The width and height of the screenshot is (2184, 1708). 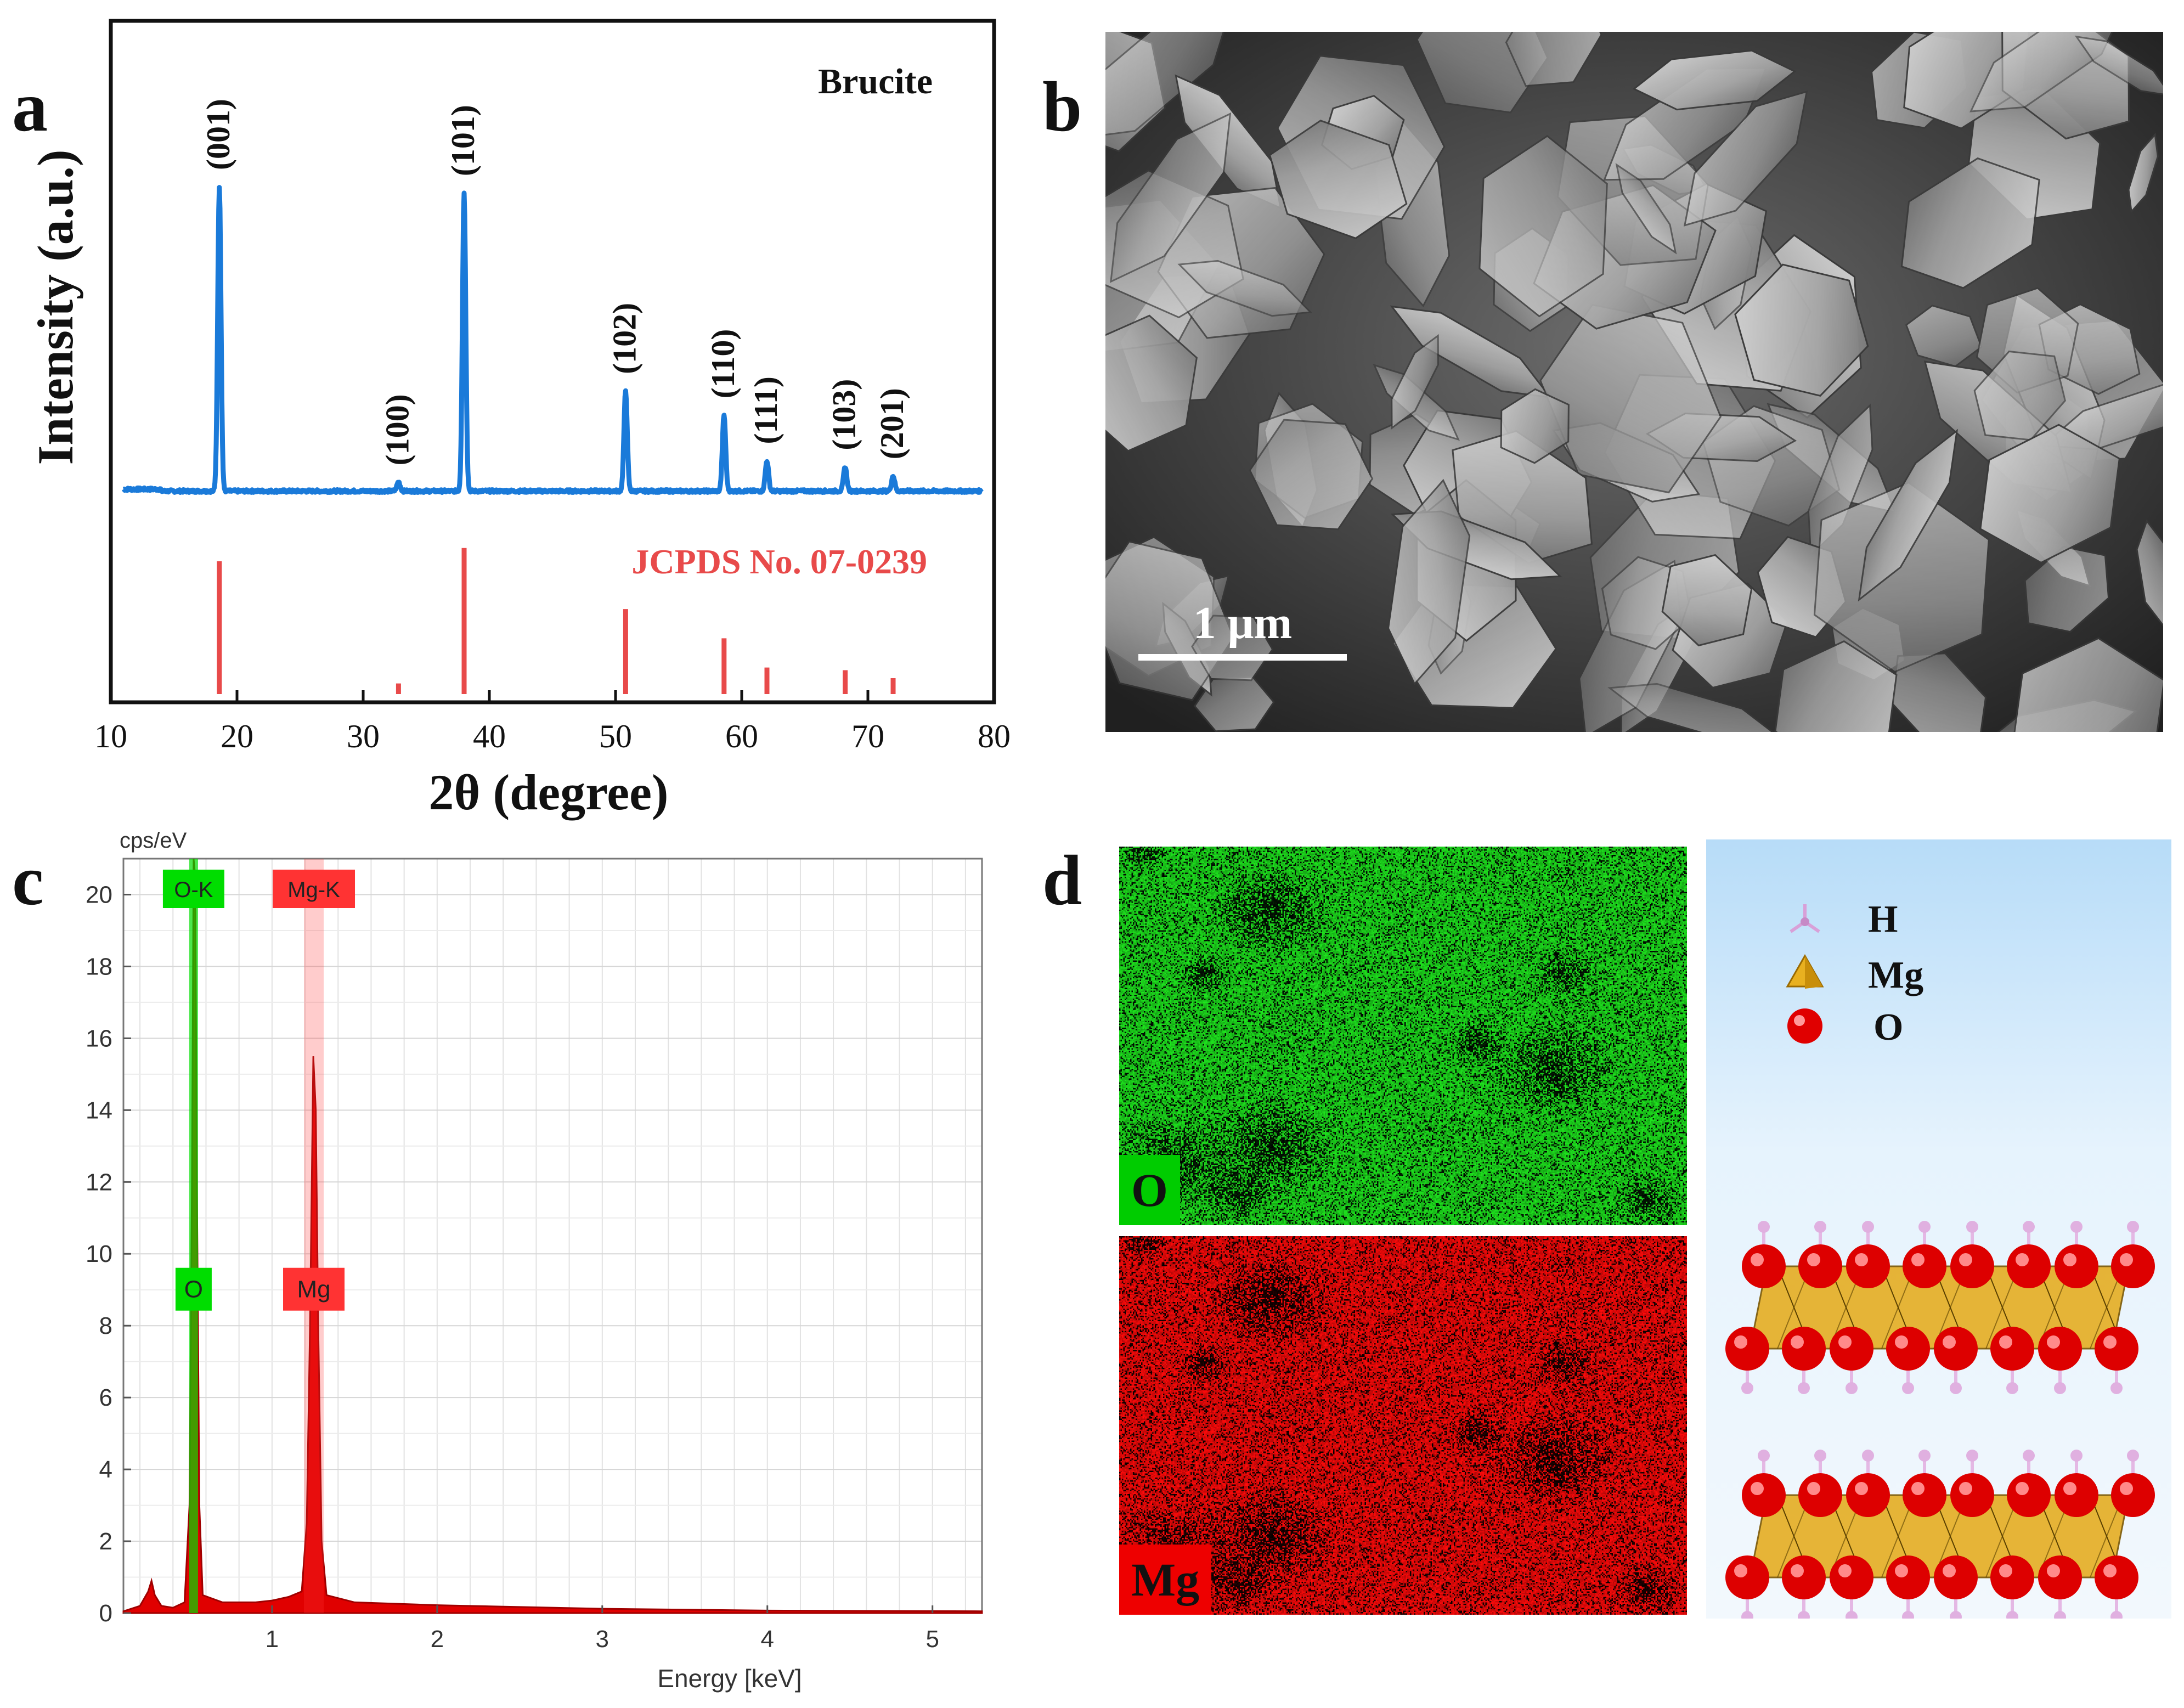 What do you see at coordinates (397, 429) in the screenshot?
I see `peak-label: (100)` at bounding box center [397, 429].